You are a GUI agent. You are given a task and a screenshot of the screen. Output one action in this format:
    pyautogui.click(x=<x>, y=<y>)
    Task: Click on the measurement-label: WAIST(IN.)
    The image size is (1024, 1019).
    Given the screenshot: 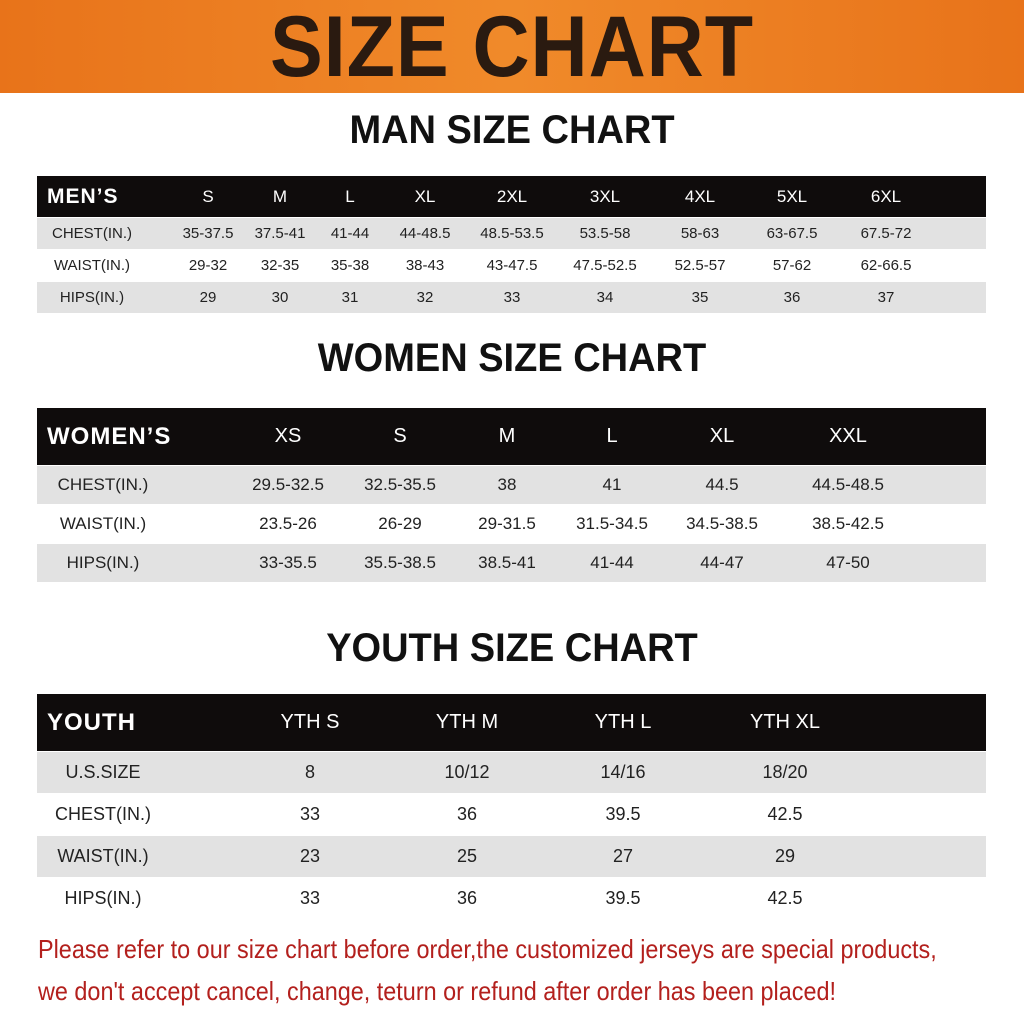 What is the action you would take?
    pyautogui.click(x=103, y=856)
    